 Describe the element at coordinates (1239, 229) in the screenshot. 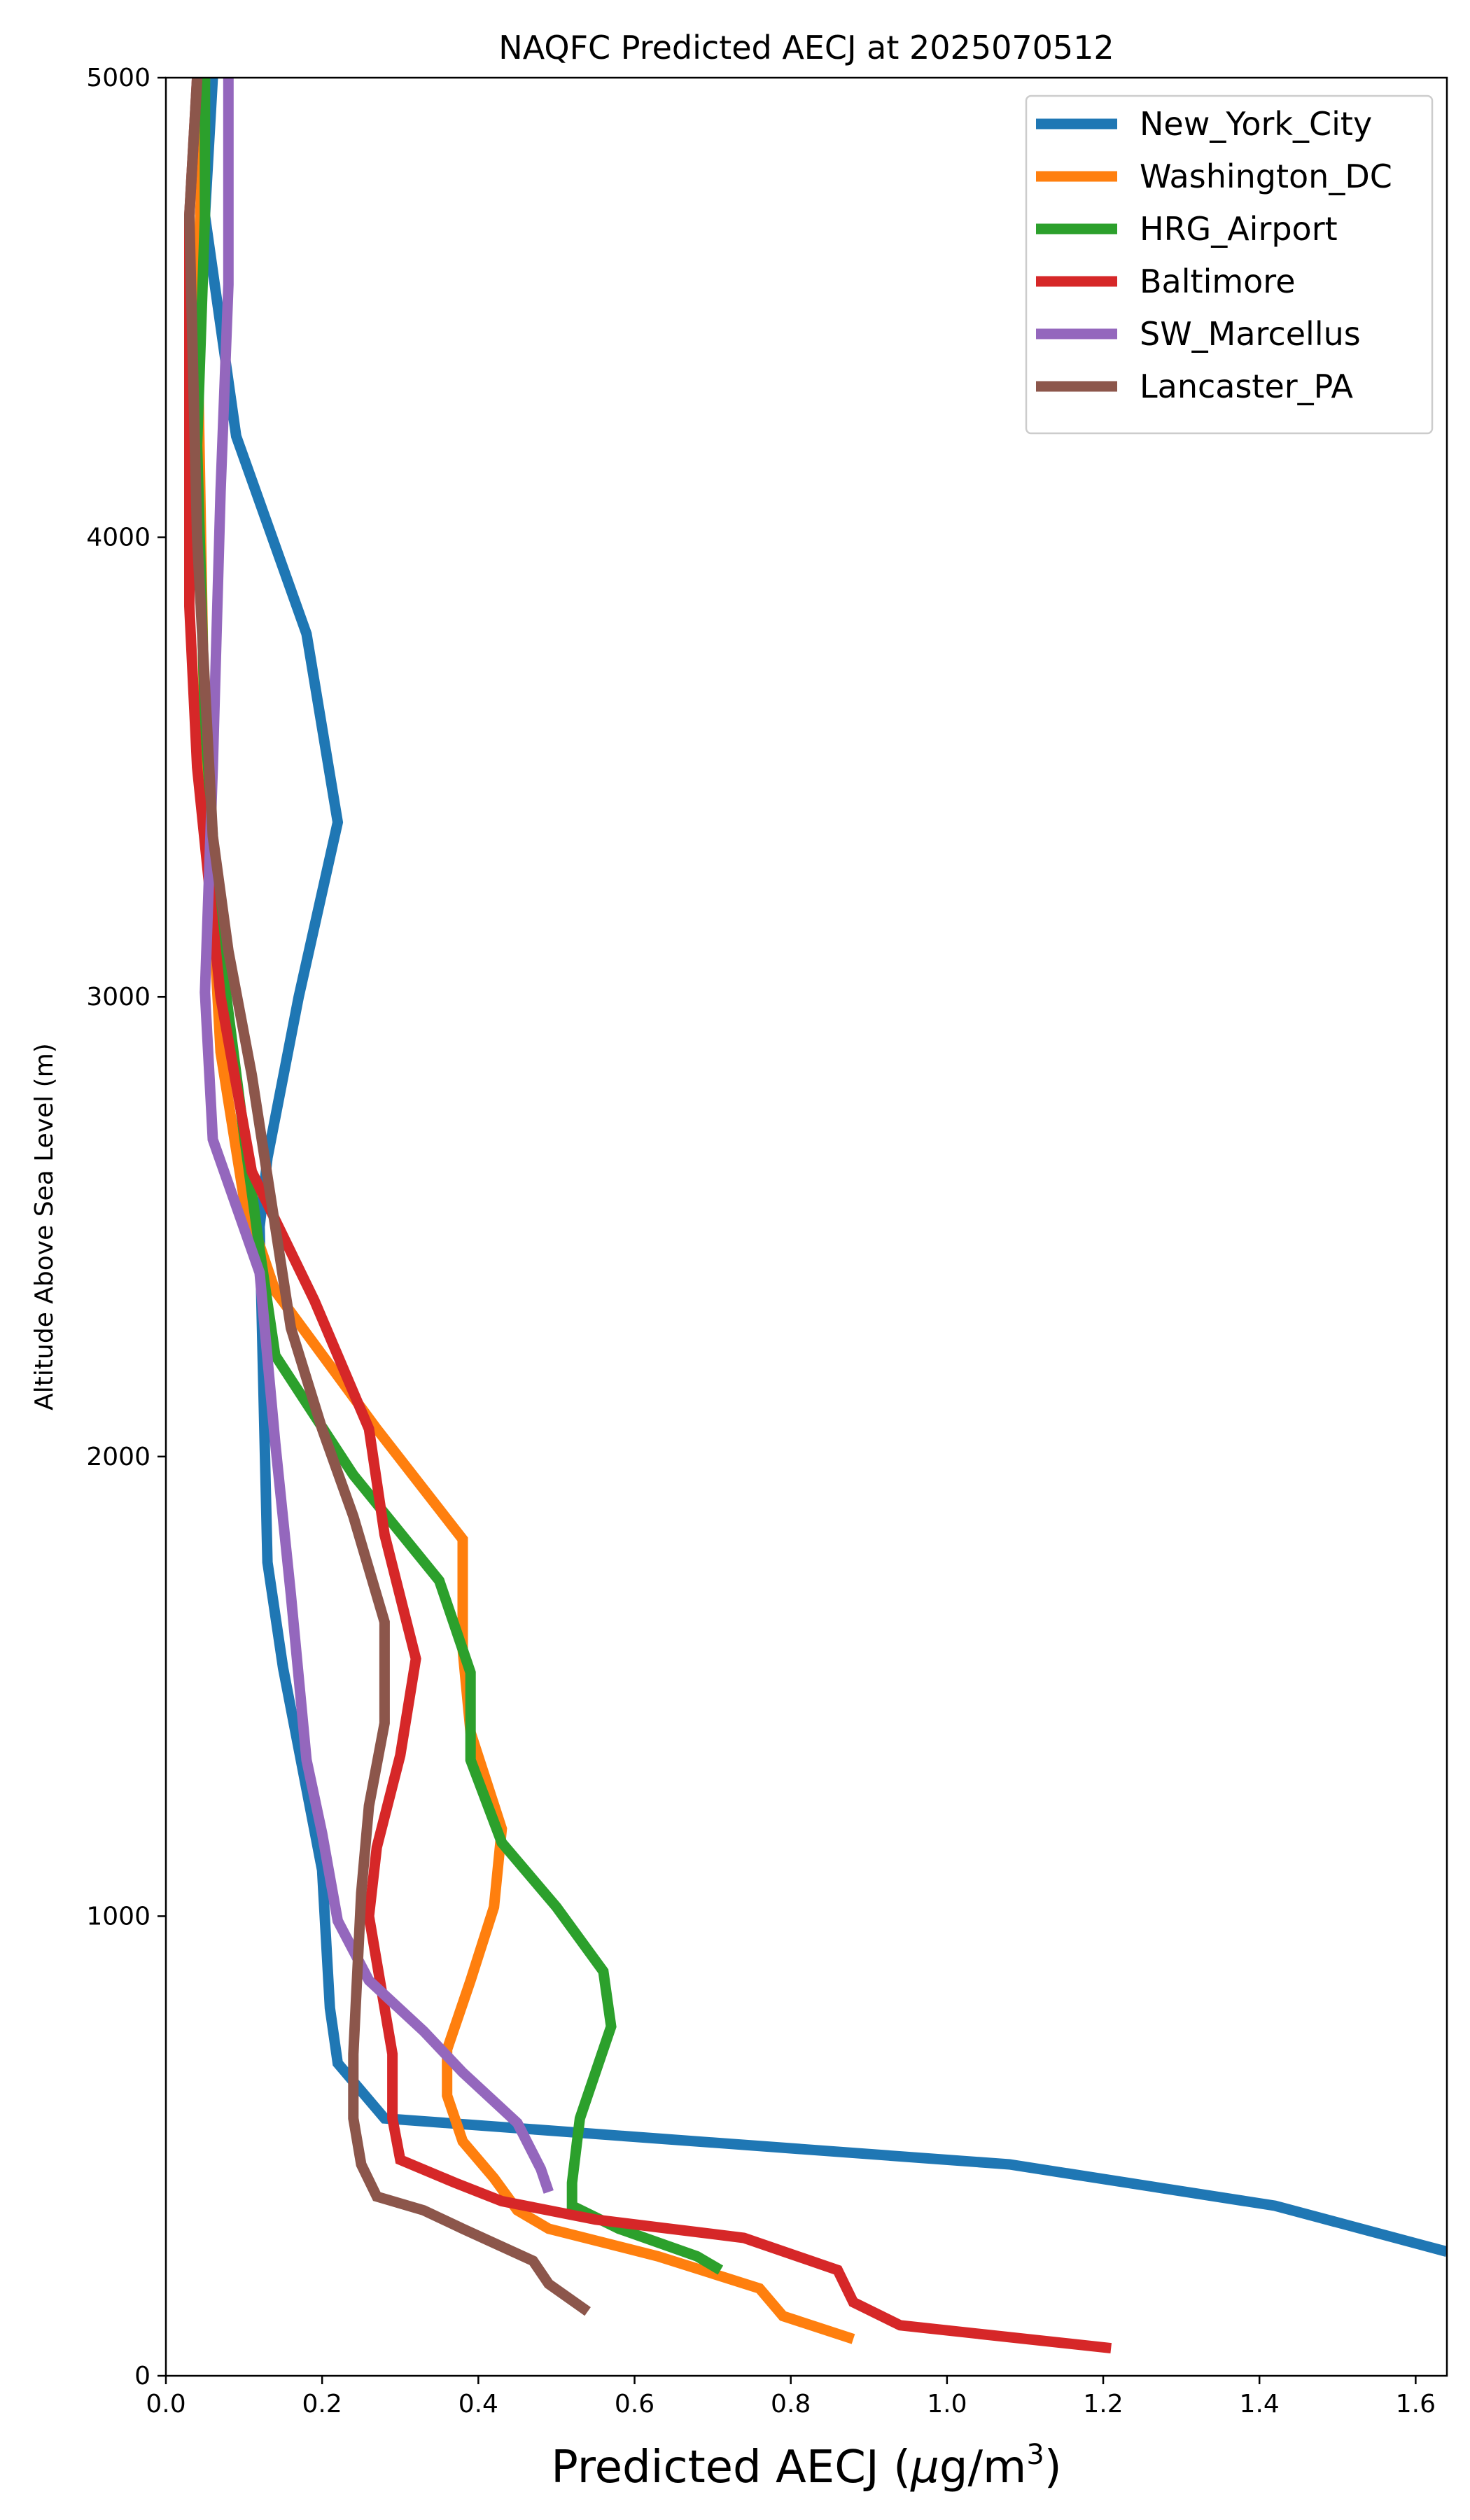

I see `legend-label-hrg-airport: HRG_Airport` at that location.